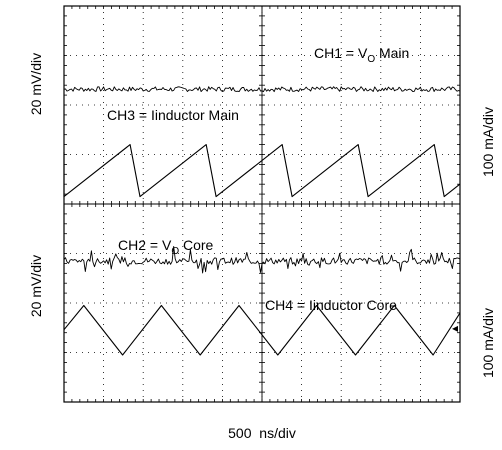  What do you see at coordinates (166, 247) in the screenshot?
I see `ch2-label: CH2 = VO Core` at bounding box center [166, 247].